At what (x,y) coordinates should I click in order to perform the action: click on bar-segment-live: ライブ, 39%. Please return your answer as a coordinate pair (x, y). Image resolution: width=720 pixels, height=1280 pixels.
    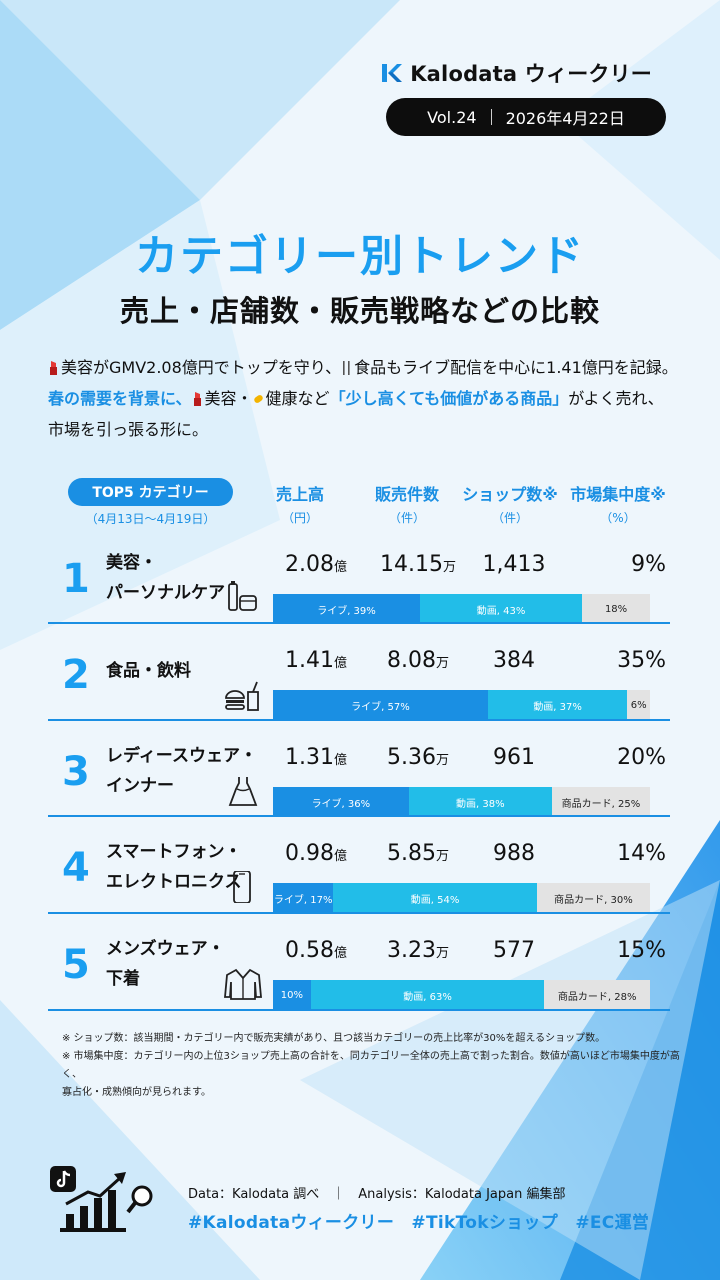
    Looking at the image, I should click on (347, 609).